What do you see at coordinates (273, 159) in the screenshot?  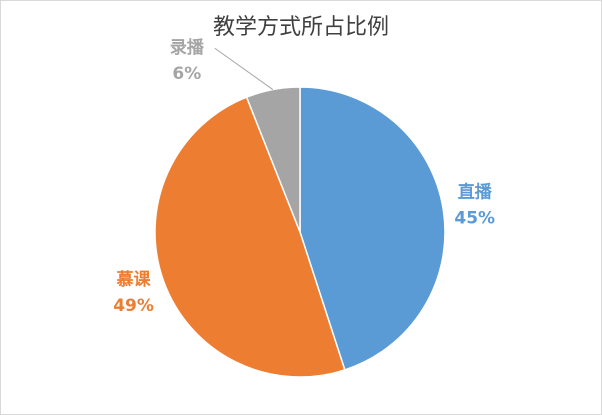 I see `pie-slice` at bounding box center [273, 159].